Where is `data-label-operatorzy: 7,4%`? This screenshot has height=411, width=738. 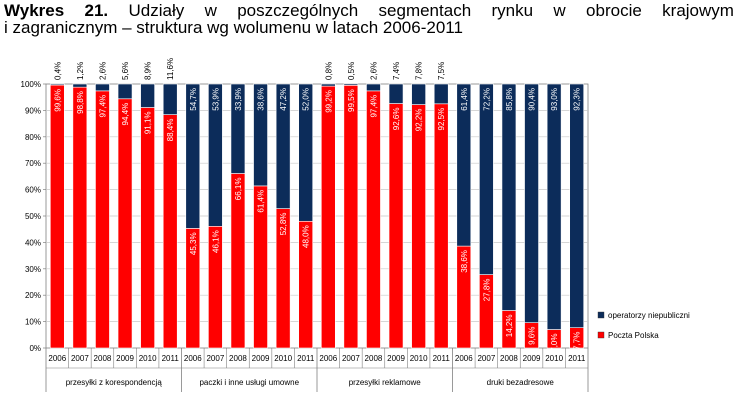
data-label-operatorzy: 7,4% is located at coordinates (396, 71).